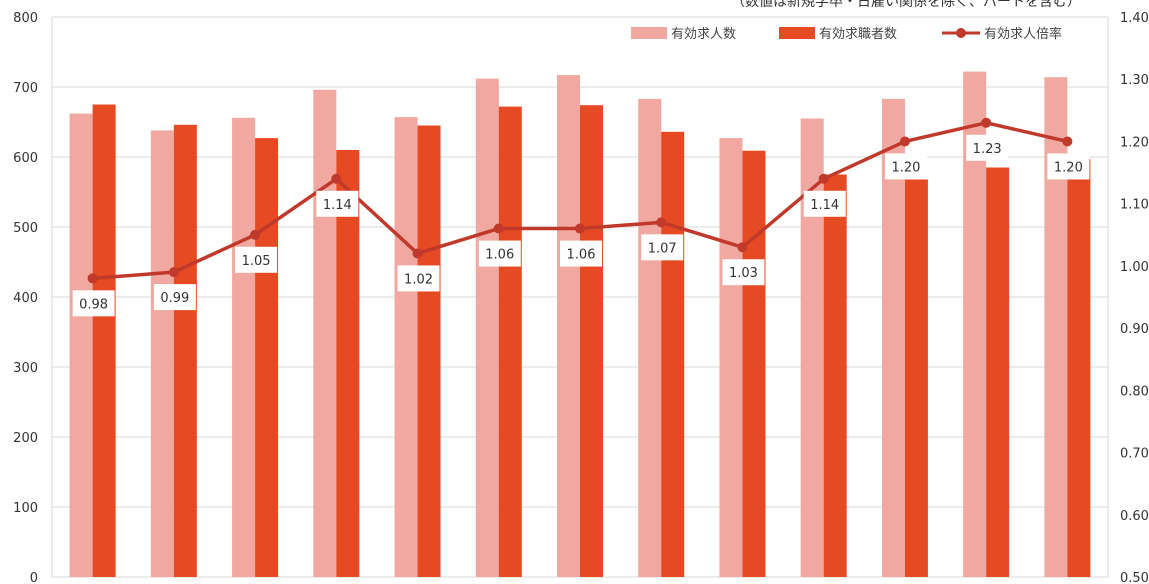 This screenshot has height=584, width=1149. What do you see at coordinates (1134, 18) in the screenshot?
I see `y2-tick-label: 1.40` at bounding box center [1134, 18].